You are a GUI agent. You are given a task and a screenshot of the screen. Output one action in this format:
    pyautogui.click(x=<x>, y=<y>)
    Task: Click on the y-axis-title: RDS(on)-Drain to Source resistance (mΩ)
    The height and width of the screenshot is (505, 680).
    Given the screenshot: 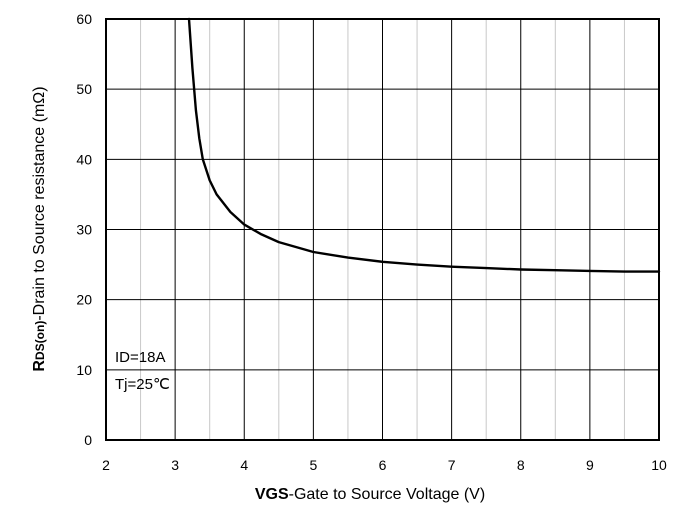 What is the action you would take?
    pyautogui.click(x=39, y=228)
    